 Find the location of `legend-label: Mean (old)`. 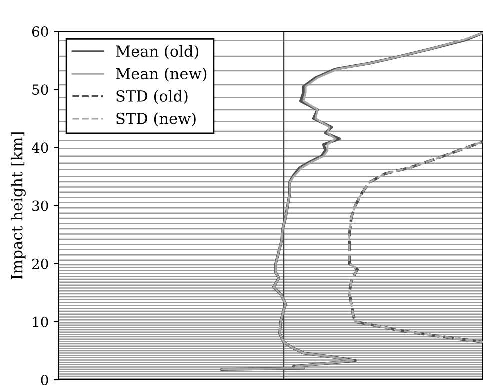

legend-label: Mean (old) is located at coordinates (157, 52).